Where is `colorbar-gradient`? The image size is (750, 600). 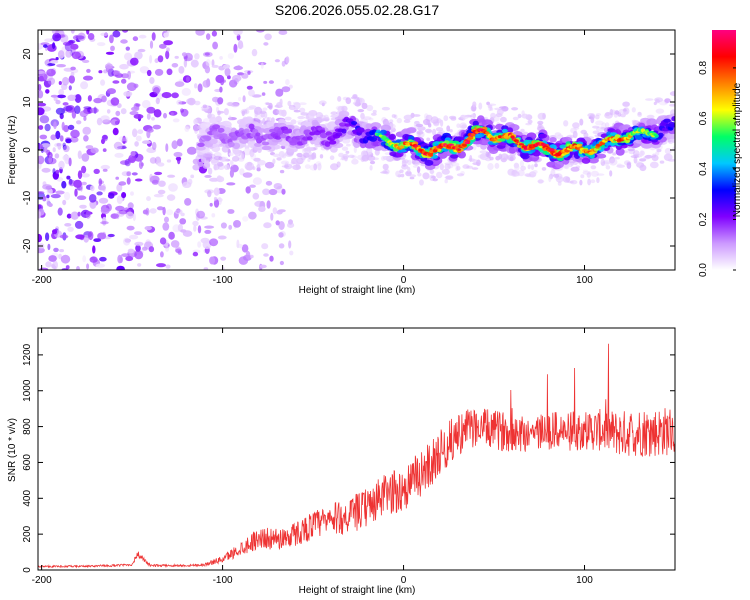
colorbar-gradient is located at coordinates (724, 150).